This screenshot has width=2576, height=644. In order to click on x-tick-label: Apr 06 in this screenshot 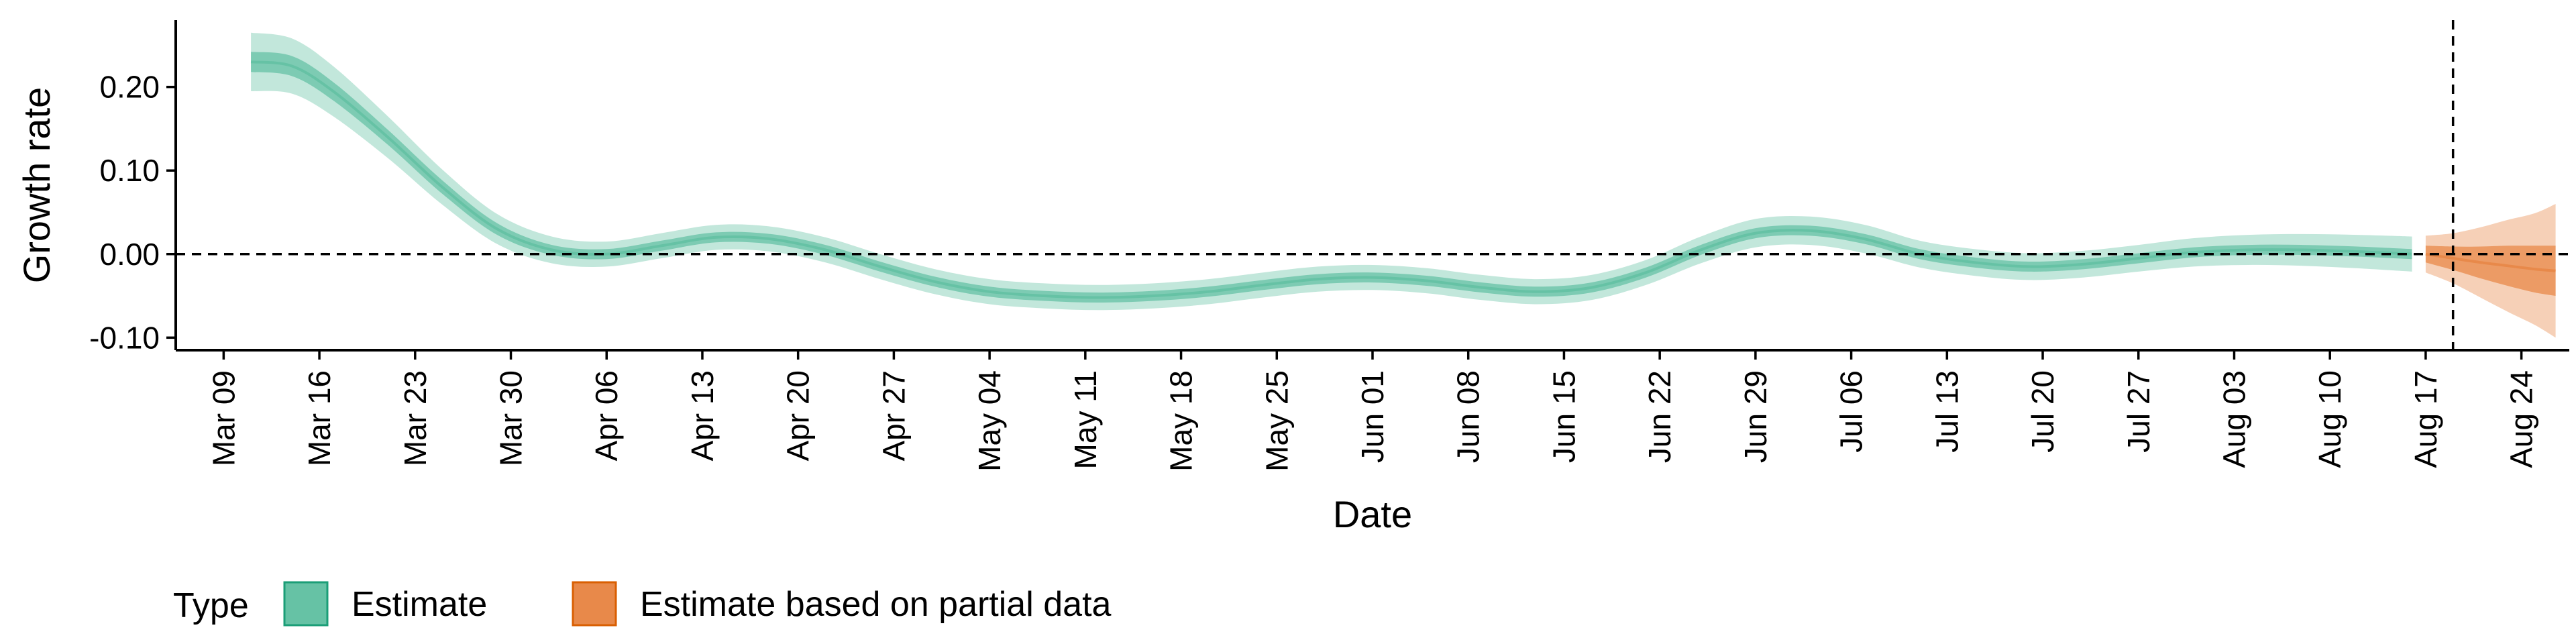, I will do `click(606, 416)`.